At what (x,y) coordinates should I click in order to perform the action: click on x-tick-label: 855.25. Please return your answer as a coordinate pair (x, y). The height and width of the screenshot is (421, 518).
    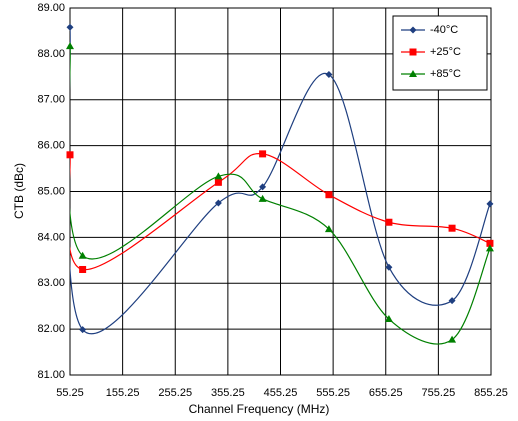
    Looking at the image, I should click on (491, 393).